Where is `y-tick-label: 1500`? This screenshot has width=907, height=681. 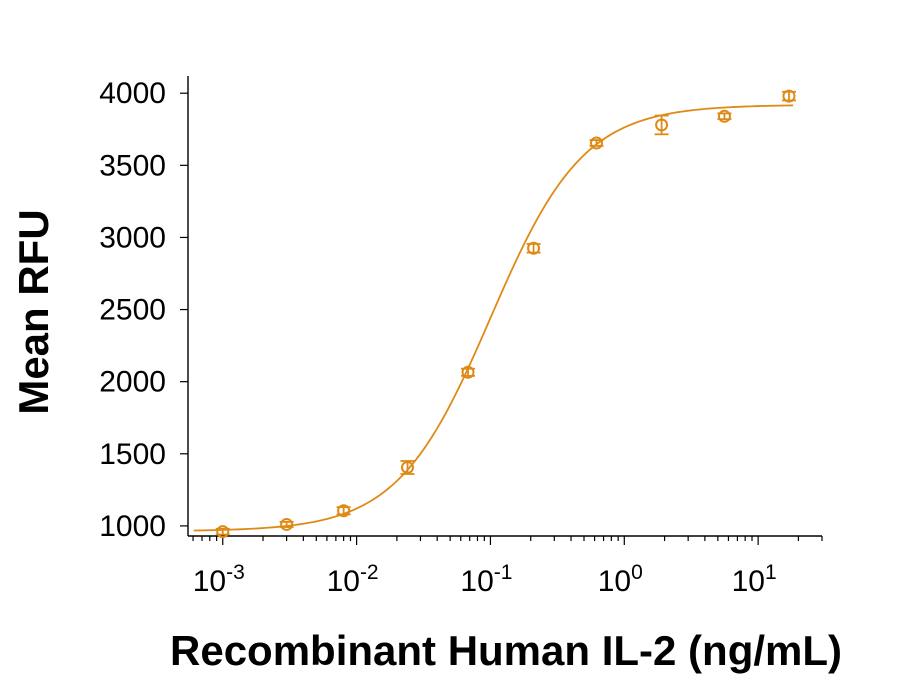
y-tick-label: 1500 is located at coordinates (132, 454).